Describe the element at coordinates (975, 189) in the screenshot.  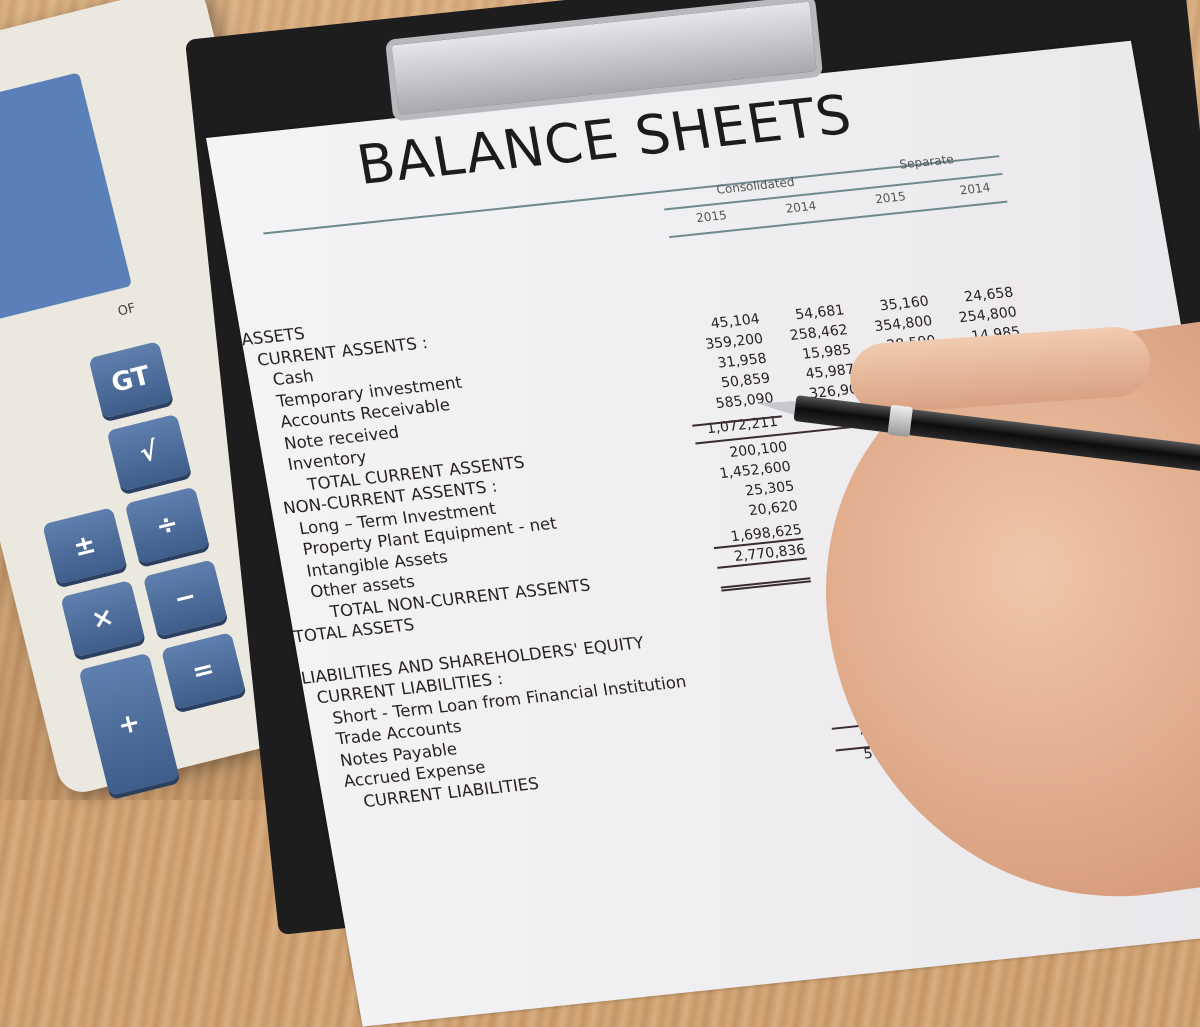
I see `year-2014-separate: 2014` at that location.